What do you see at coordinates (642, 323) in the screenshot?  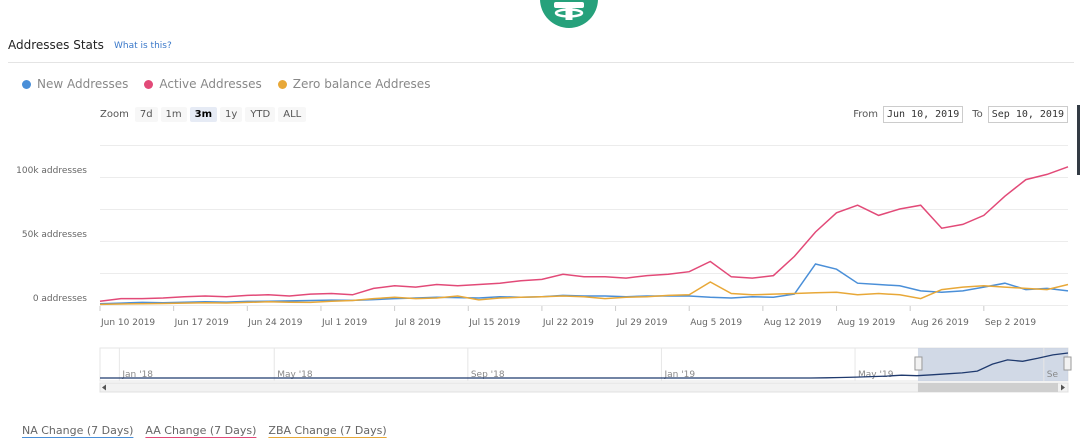 I see `x-tick-label: Jul 29 2019` at bounding box center [642, 323].